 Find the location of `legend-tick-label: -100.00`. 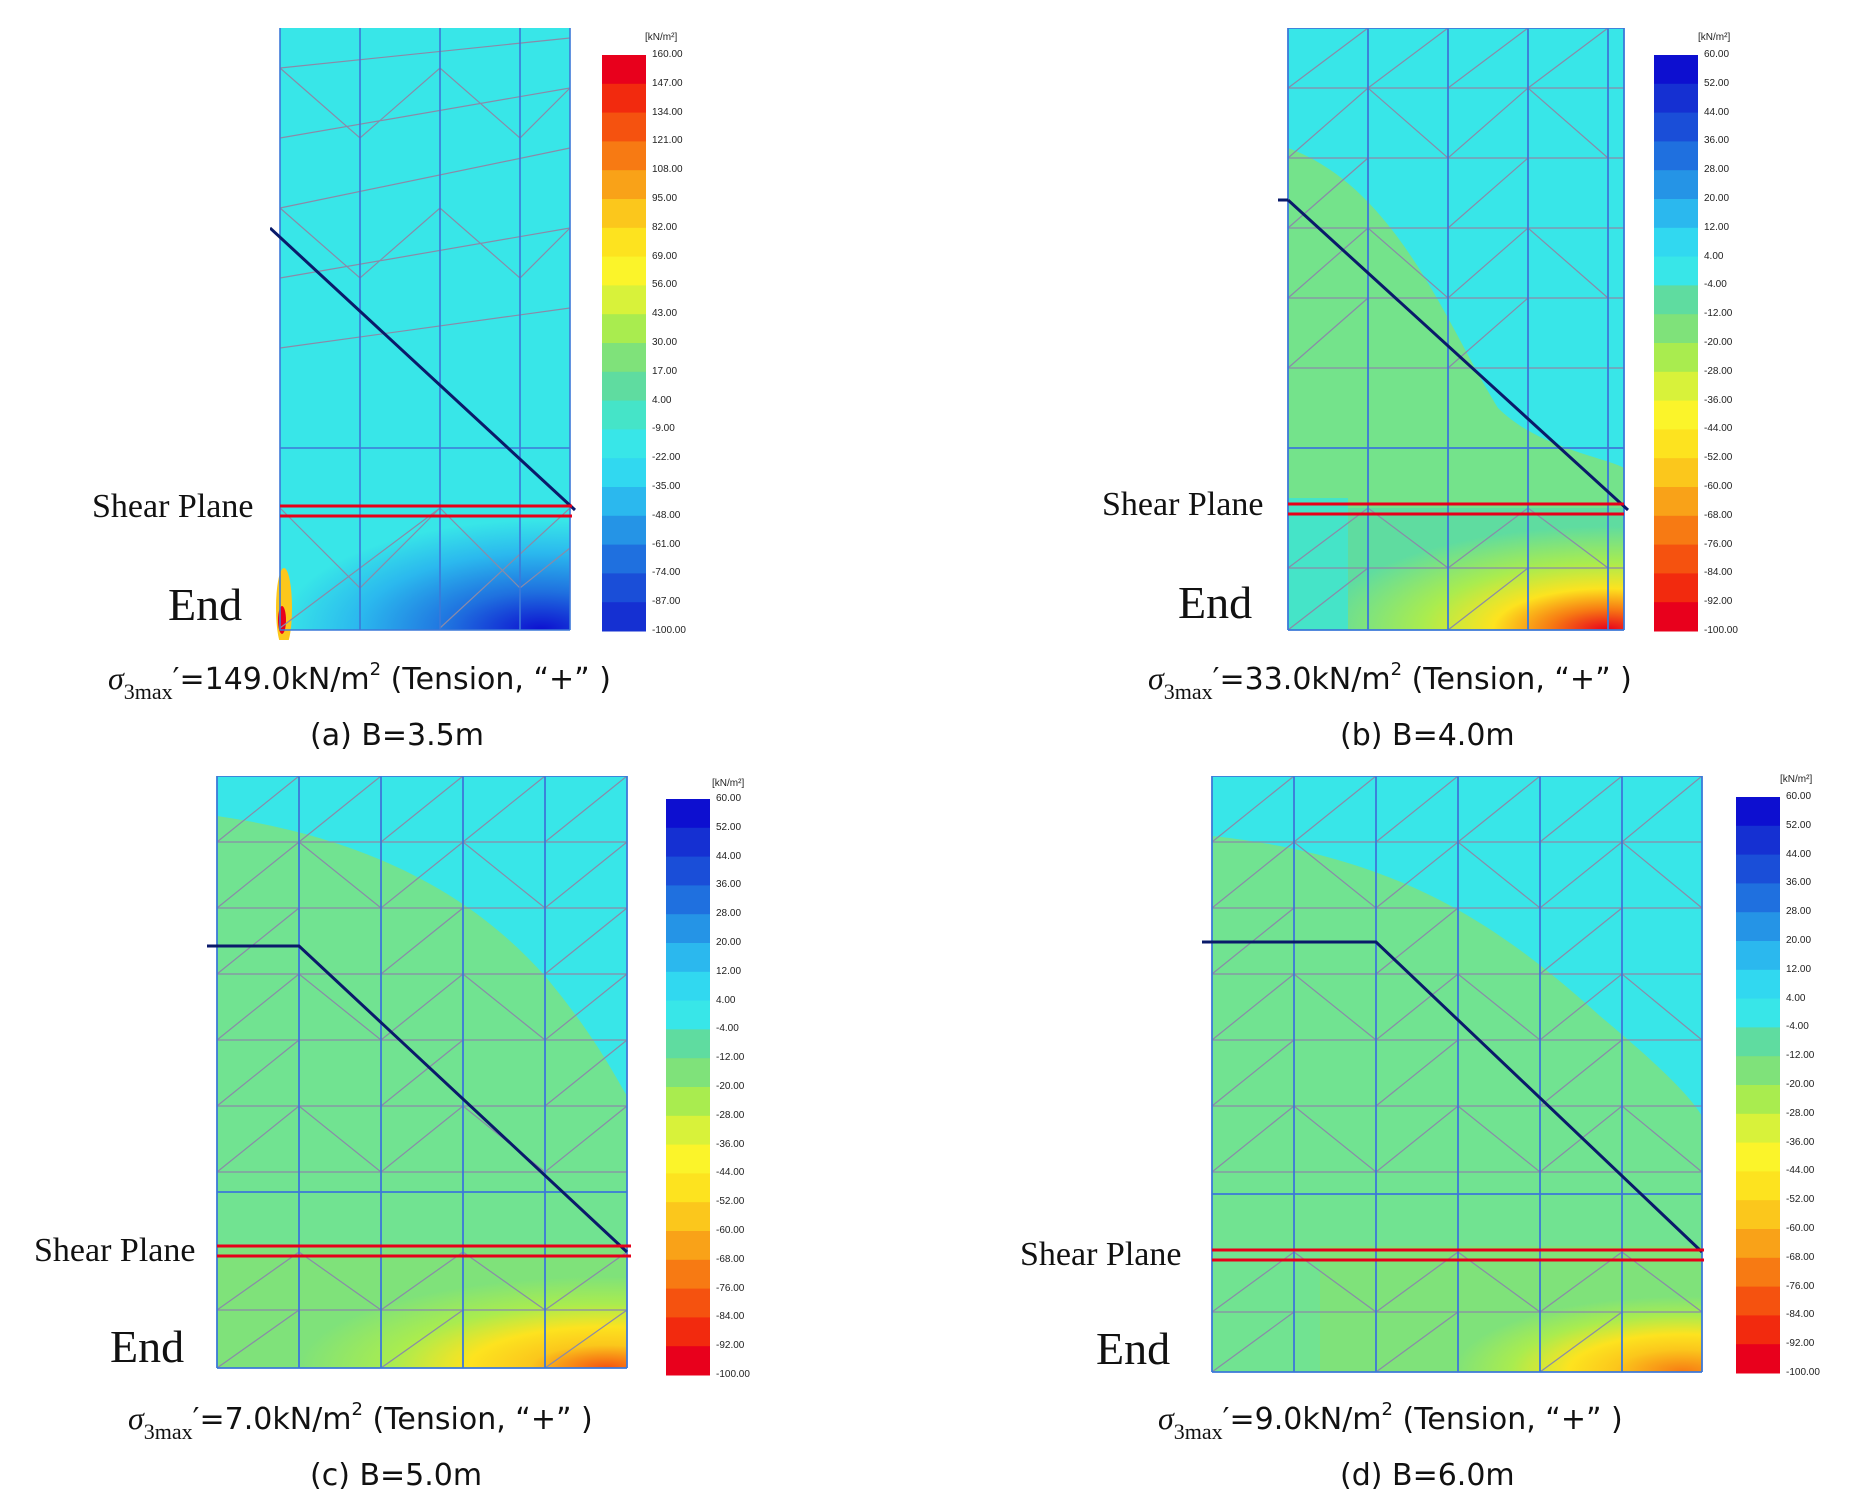

legend-tick-label: -100.00 is located at coordinates (1721, 630).